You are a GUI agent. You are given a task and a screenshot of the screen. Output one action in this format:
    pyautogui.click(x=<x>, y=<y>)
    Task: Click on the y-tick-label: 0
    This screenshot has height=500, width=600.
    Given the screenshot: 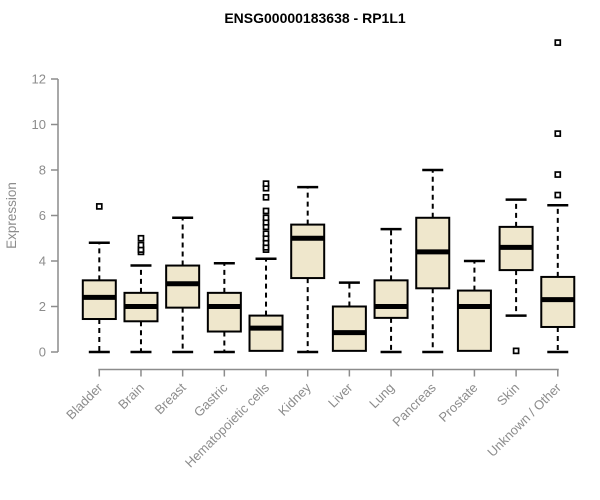 What is the action you would take?
    pyautogui.click(x=42, y=352)
    